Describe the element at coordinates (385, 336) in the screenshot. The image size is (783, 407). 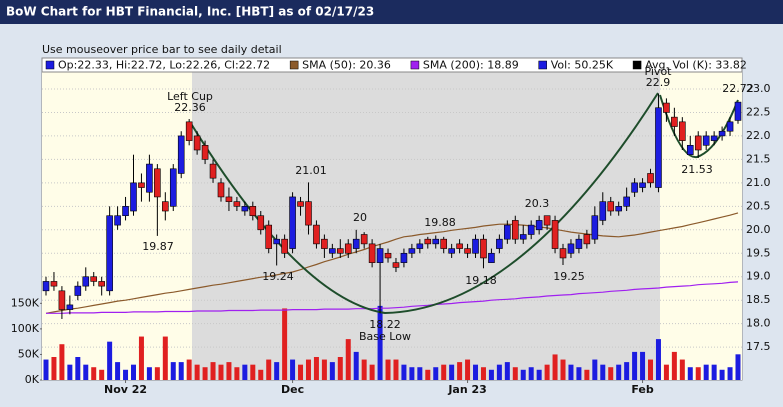
I see `annotation: Base Low` at that location.